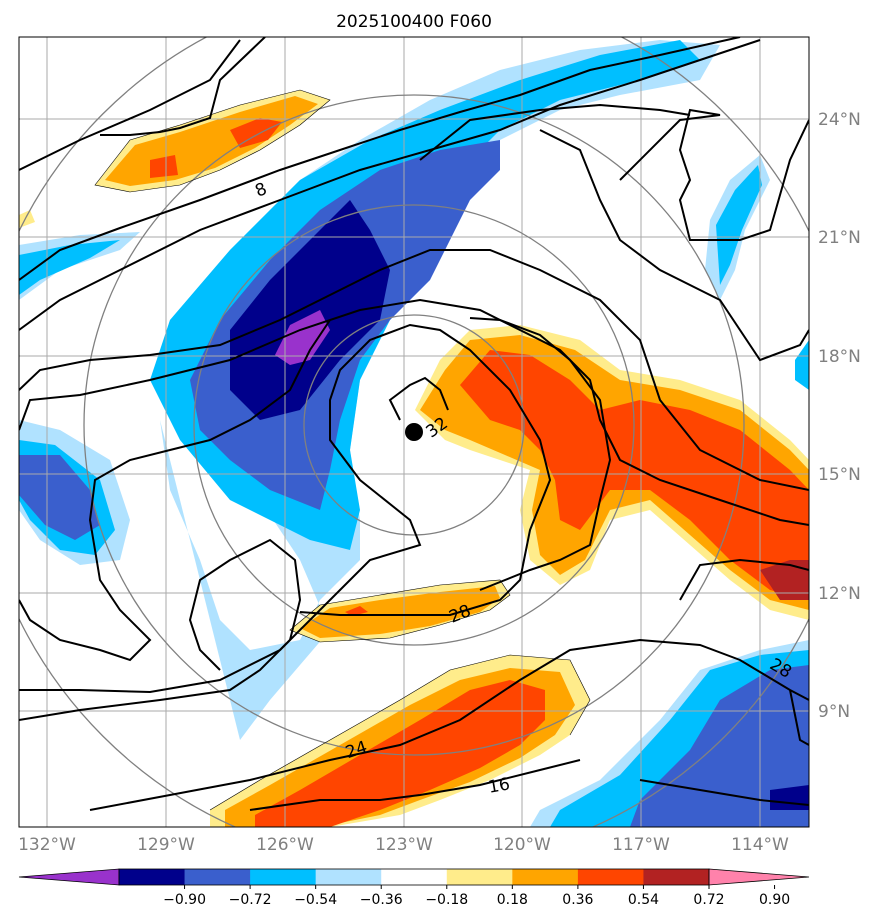 The width and height of the screenshot is (880, 924). What do you see at coordinates (839, 416) in the screenshot?
I see `latitude-labels: 24°N 21°N 18°N 15°N 12°N 9°N` at bounding box center [839, 416].